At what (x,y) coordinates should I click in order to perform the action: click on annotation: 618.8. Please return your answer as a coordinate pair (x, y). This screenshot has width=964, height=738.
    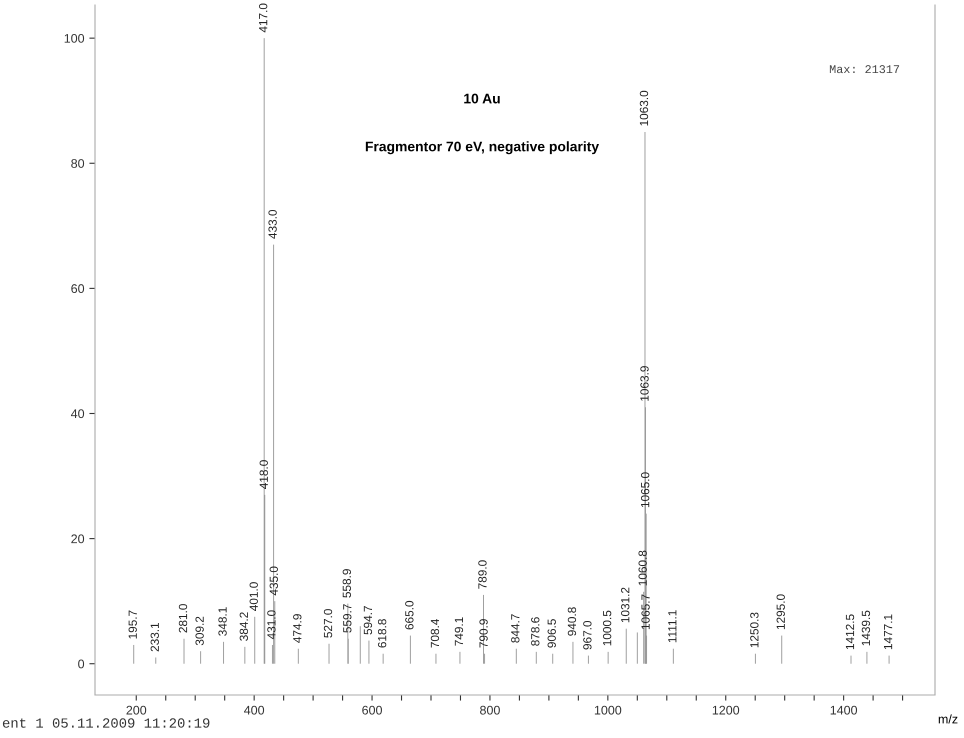
    Looking at the image, I should click on (382, 633).